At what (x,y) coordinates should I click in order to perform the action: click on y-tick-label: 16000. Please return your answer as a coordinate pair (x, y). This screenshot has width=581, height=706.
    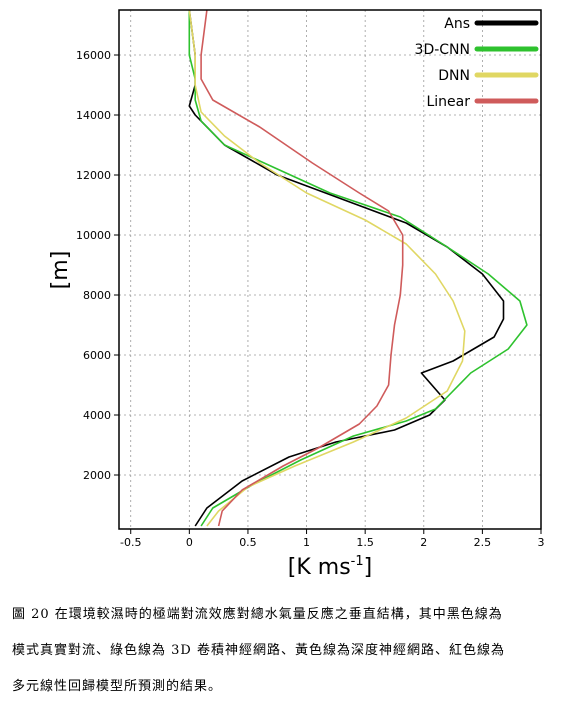
    Looking at the image, I should click on (93, 55).